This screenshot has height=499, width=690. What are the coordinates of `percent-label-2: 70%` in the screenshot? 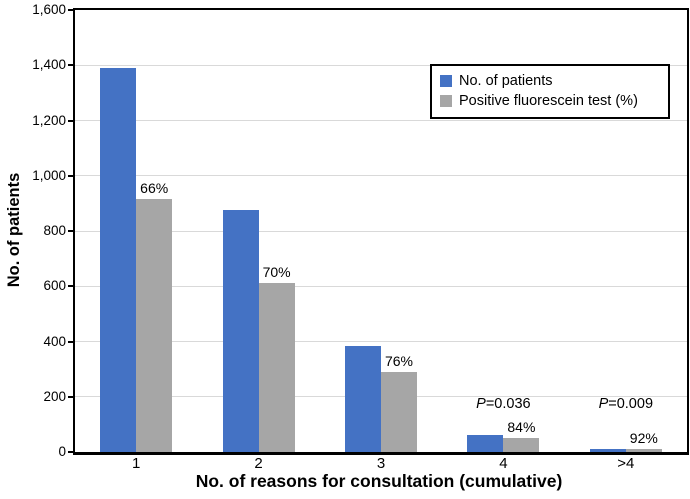 It's located at (276, 271).